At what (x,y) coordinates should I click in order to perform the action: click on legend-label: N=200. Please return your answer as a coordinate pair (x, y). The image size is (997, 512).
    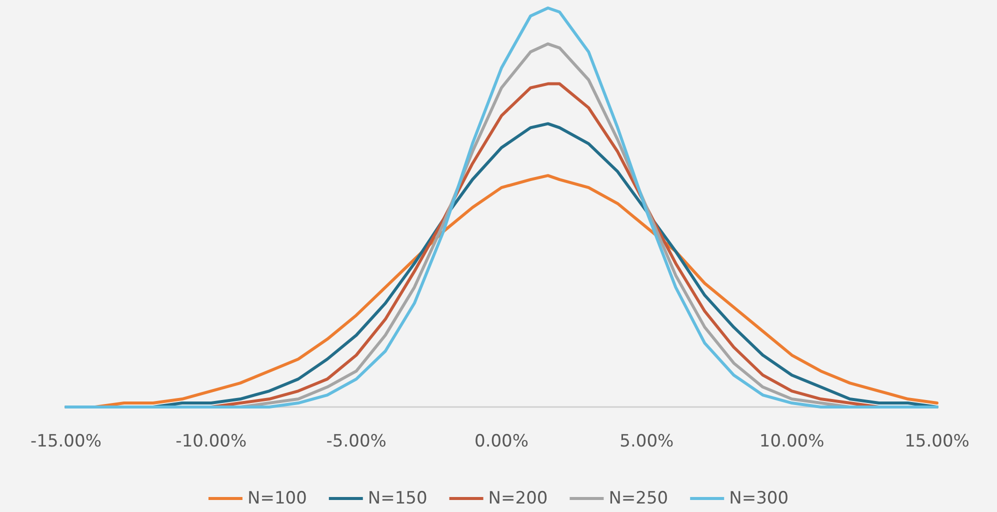
    Looking at the image, I should click on (518, 498).